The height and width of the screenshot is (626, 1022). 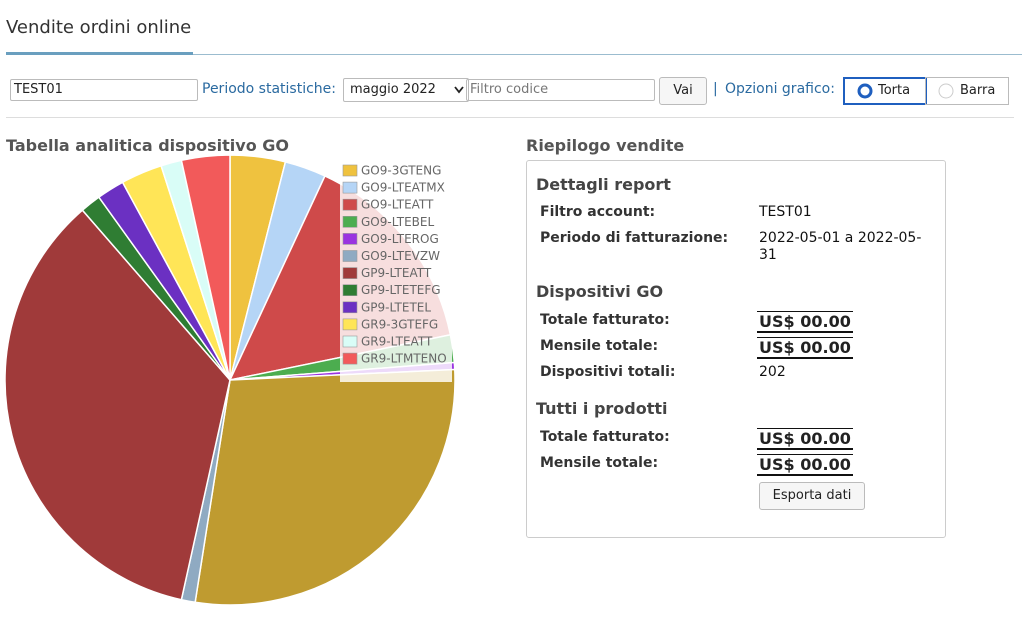 I want to click on radio-unchecked, so click(x=946, y=91).